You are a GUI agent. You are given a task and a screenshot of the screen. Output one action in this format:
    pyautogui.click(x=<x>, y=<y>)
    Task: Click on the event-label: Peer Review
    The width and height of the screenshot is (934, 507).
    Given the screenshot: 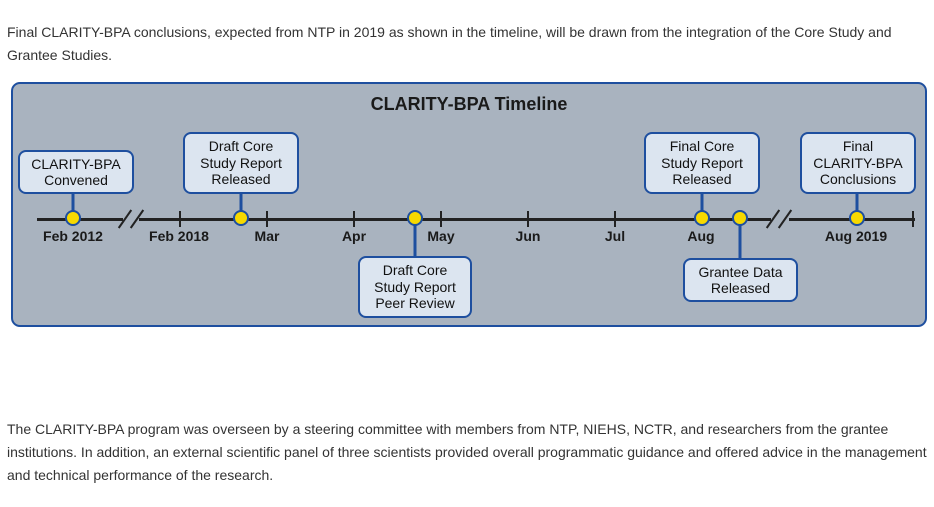 What is the action you would take?
    pyautogui.click(x=415, y=303)
    